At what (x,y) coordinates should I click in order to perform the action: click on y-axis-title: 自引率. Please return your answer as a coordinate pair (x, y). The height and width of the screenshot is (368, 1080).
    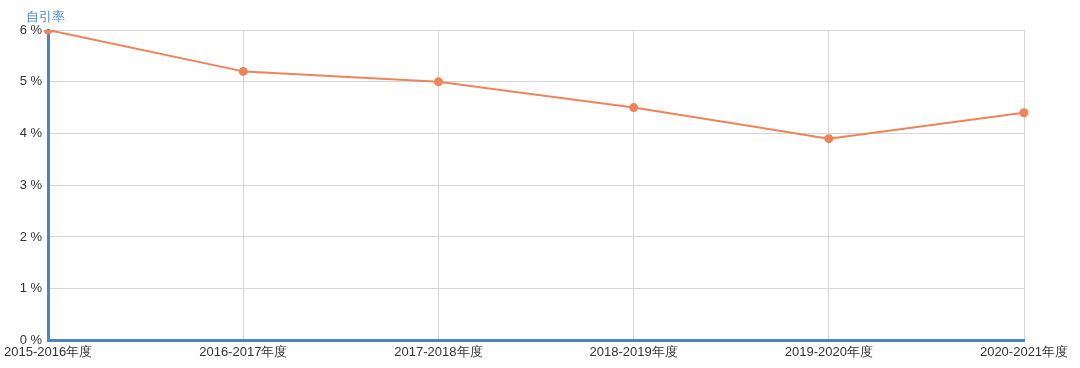
    Looking at the image, I should click on (46, 17).